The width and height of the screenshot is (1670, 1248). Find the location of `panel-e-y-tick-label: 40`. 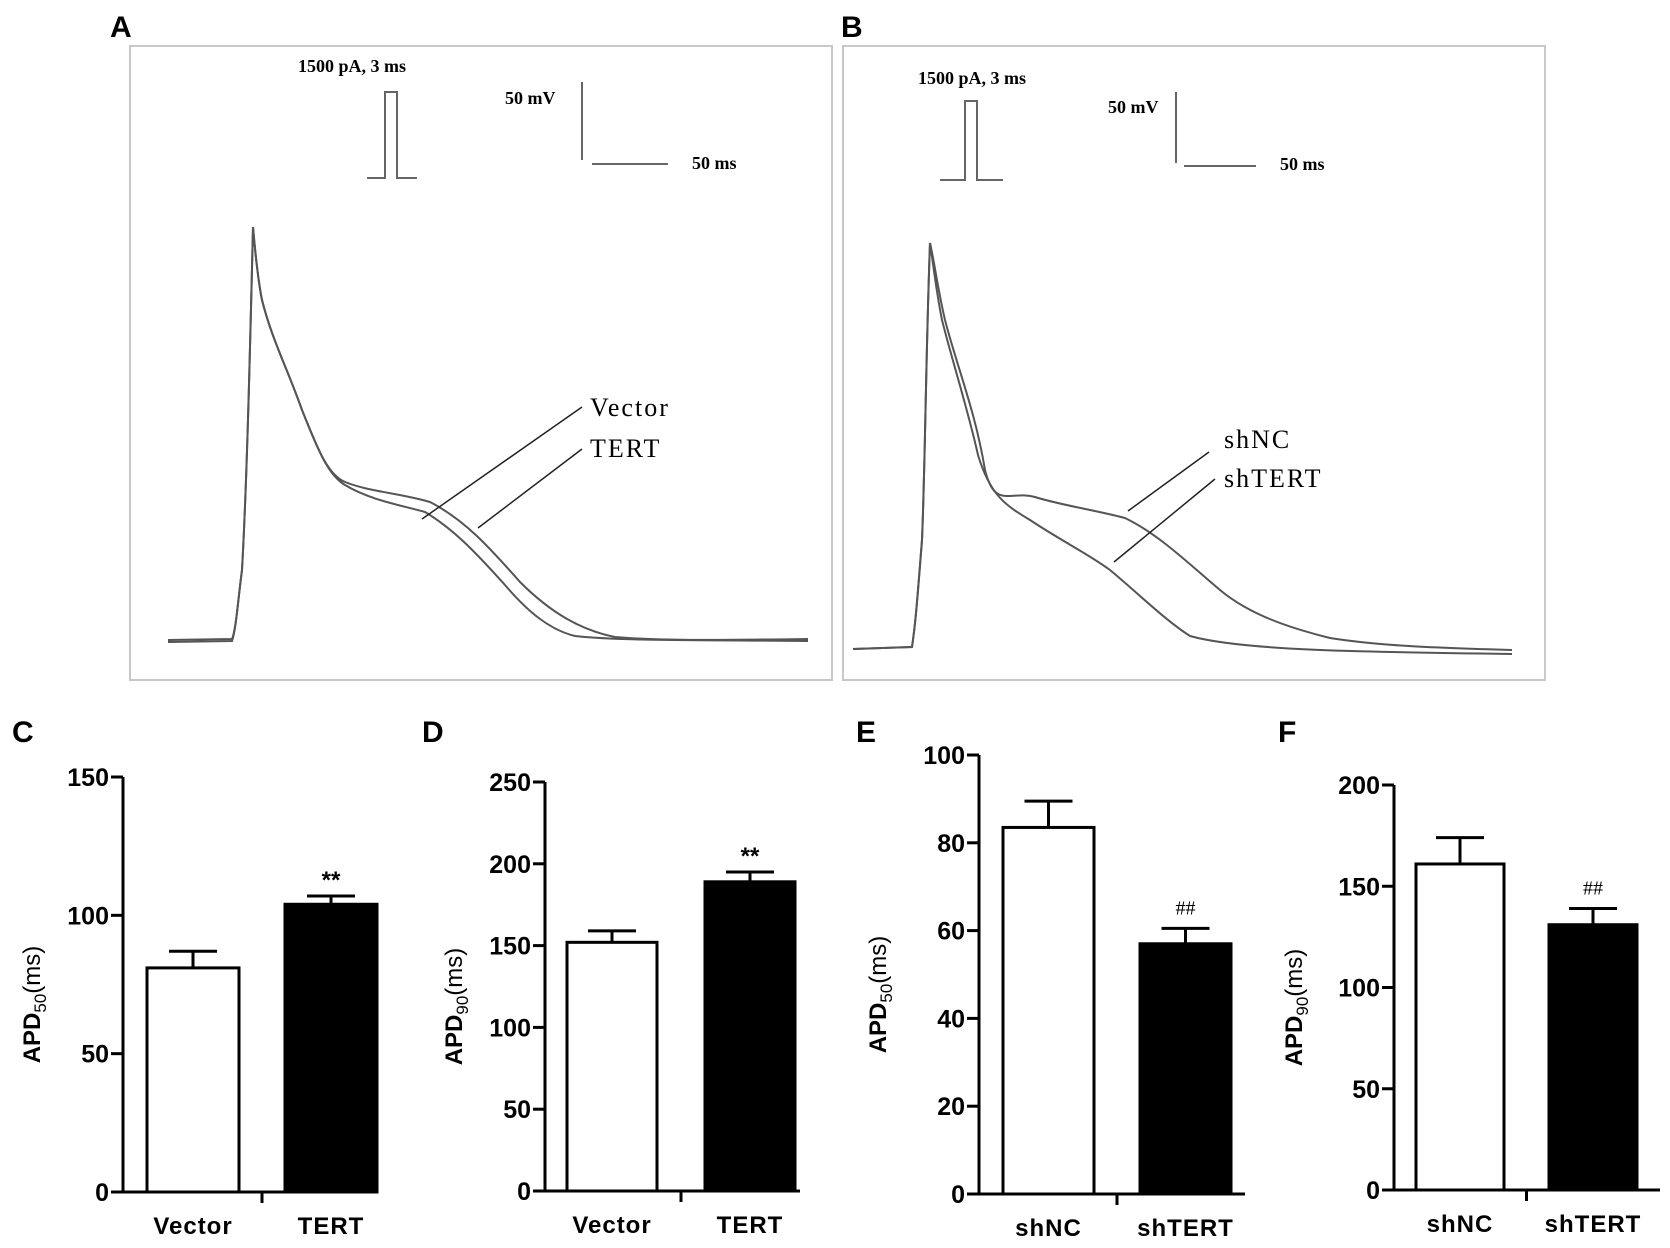

panel-e-y-tick-label: 40 is located at coordinates (951, 1019).